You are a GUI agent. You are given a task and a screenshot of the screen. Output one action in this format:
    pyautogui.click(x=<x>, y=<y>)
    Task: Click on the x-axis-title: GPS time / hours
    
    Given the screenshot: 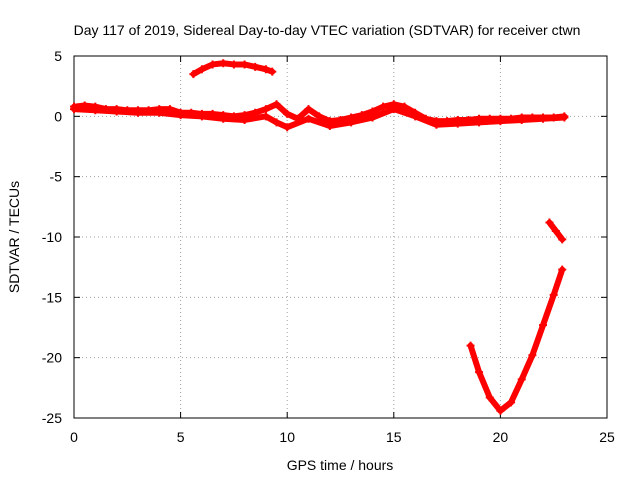 What is the action you would take?
    pyautogui.click(x=340, y=465)
    